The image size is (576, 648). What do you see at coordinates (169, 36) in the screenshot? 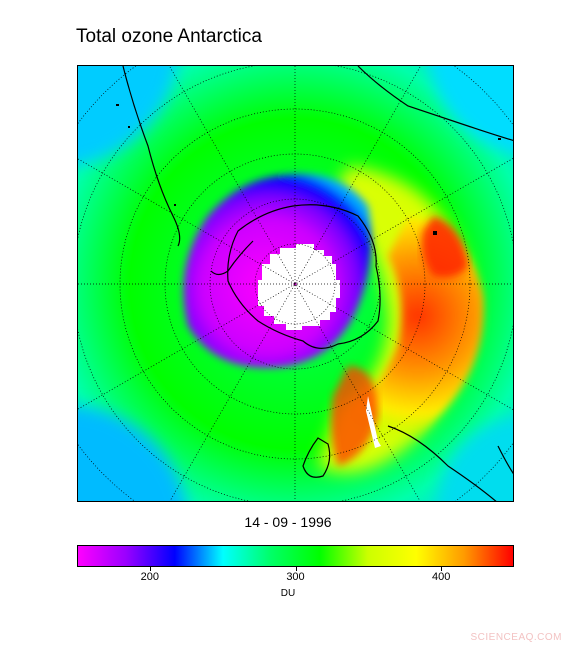
I see `chart-title: Total ozone Antarctica` at bounding box center [169, 36].